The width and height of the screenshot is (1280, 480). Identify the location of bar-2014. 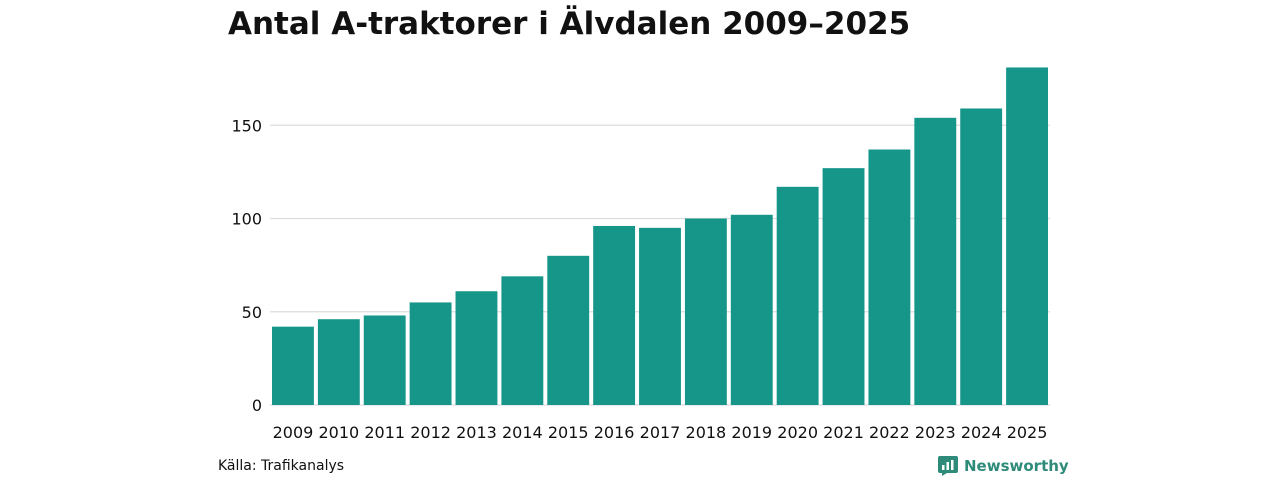
(522, 340).